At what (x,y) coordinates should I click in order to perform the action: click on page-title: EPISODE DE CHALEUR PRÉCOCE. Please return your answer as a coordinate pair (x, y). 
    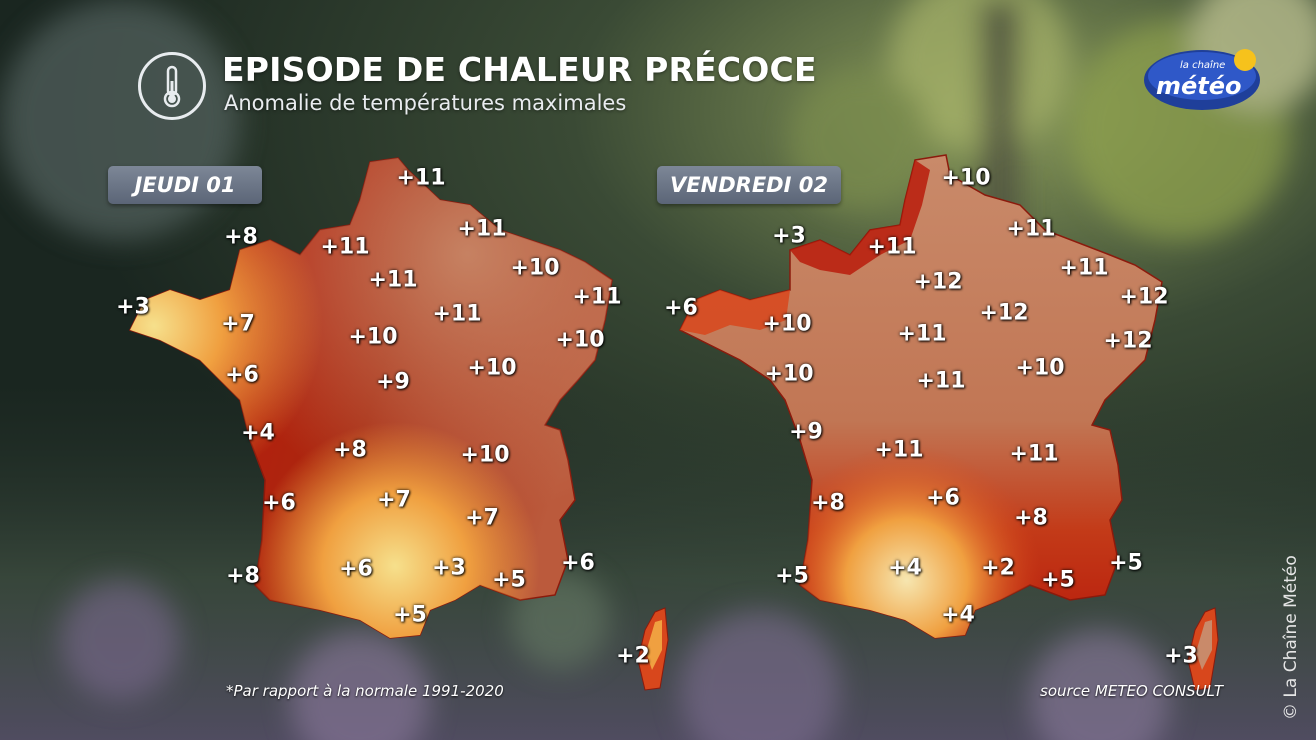
    Looking at the image, I should click on (519, 69).